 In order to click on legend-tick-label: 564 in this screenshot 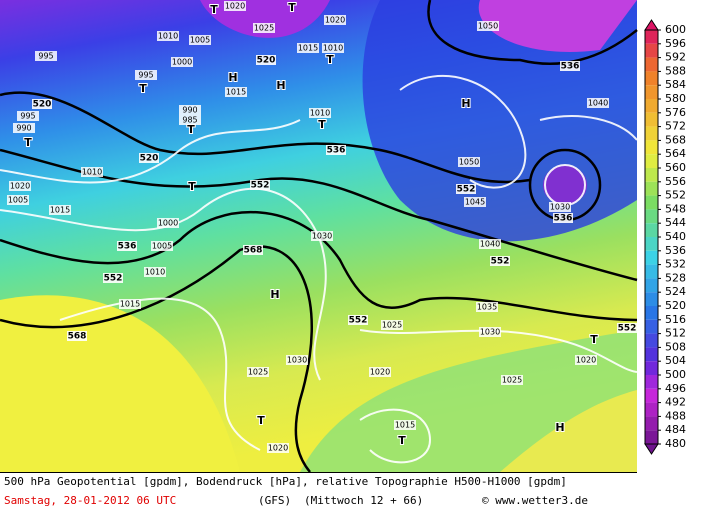, I will do `click(675, 153)`.